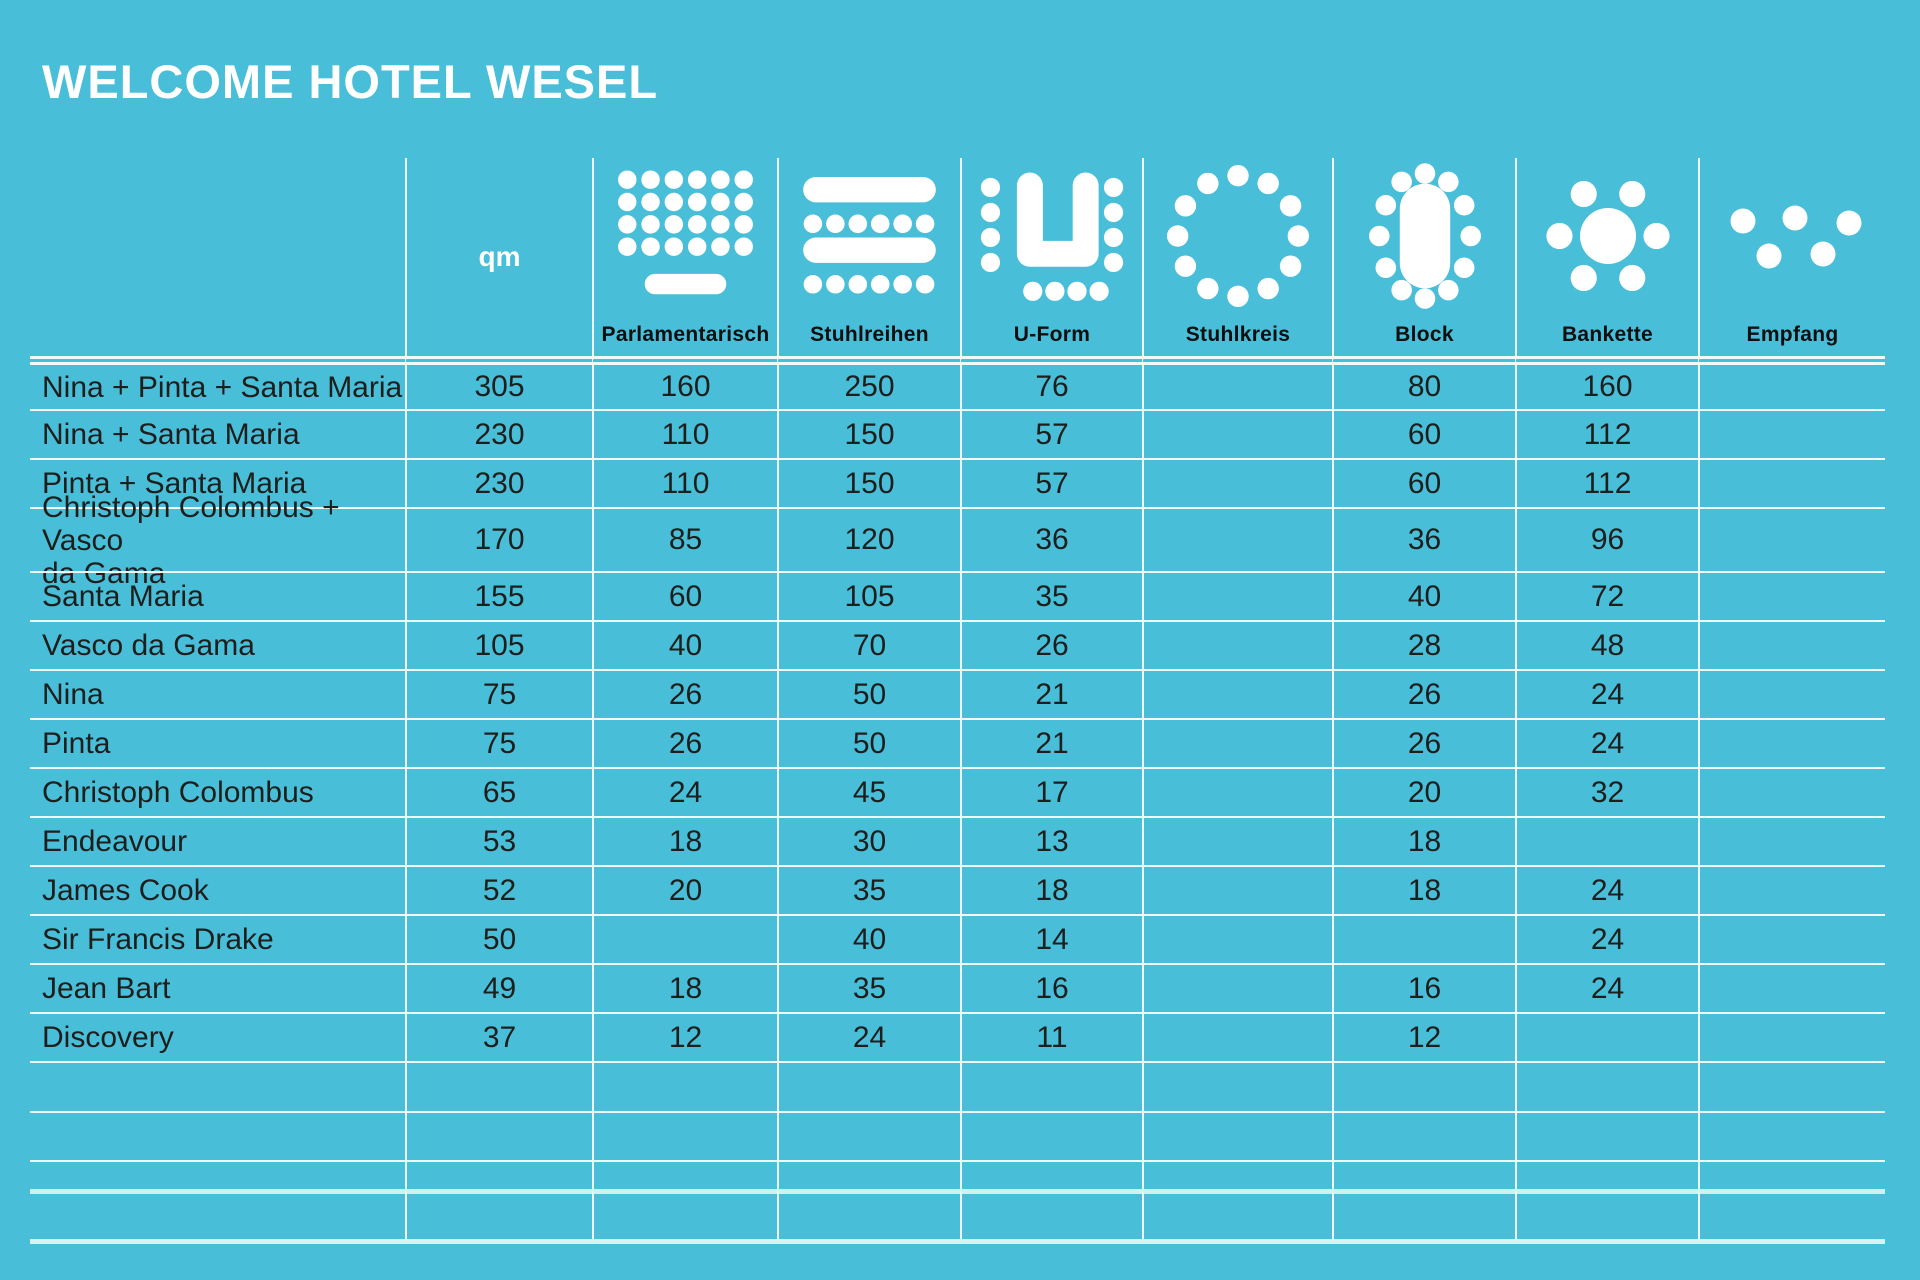  I want to click on cell-block, so click(1423, 938).